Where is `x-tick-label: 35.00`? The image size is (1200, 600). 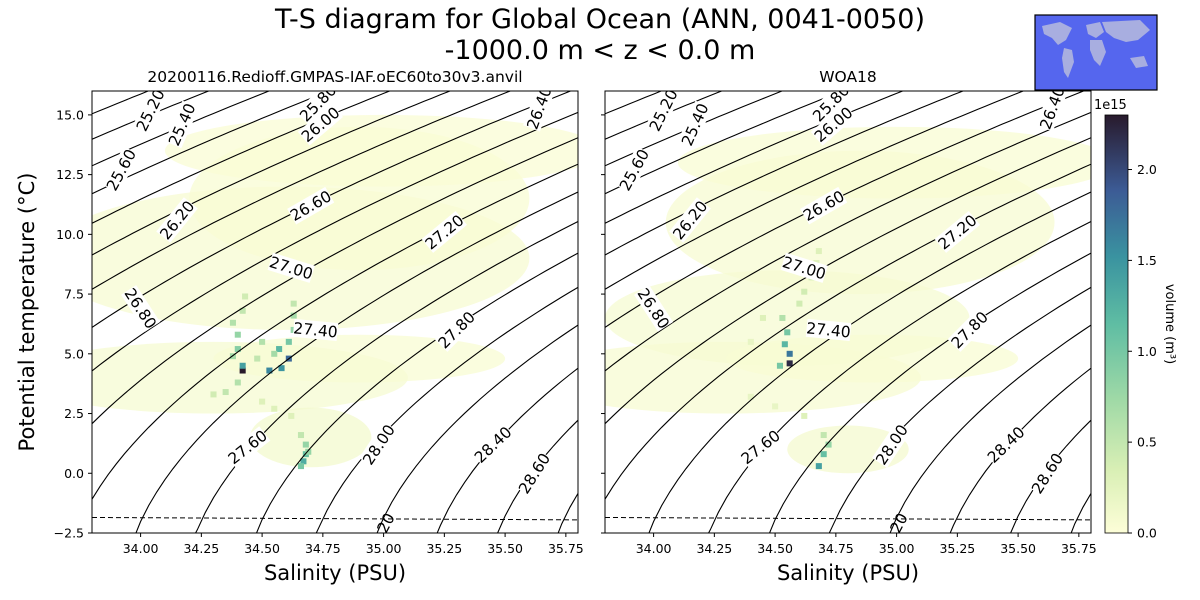 x-tick-label: 35.00 is located at coordinates (897, 548).